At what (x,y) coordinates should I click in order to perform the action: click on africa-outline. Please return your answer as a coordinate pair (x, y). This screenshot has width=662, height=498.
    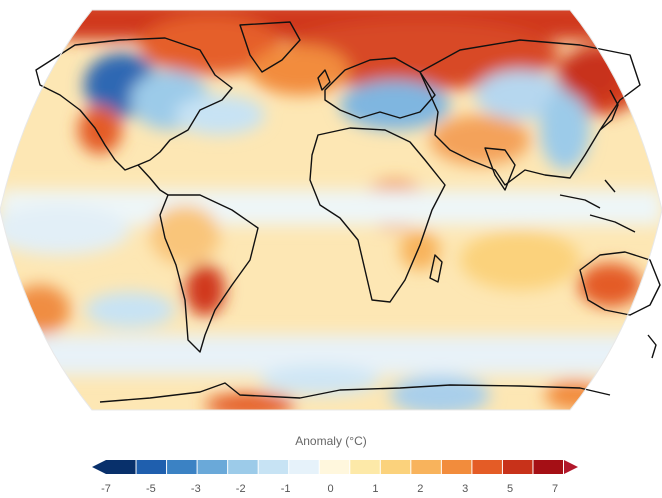
    Looking at the image, I should click on (377, 215).